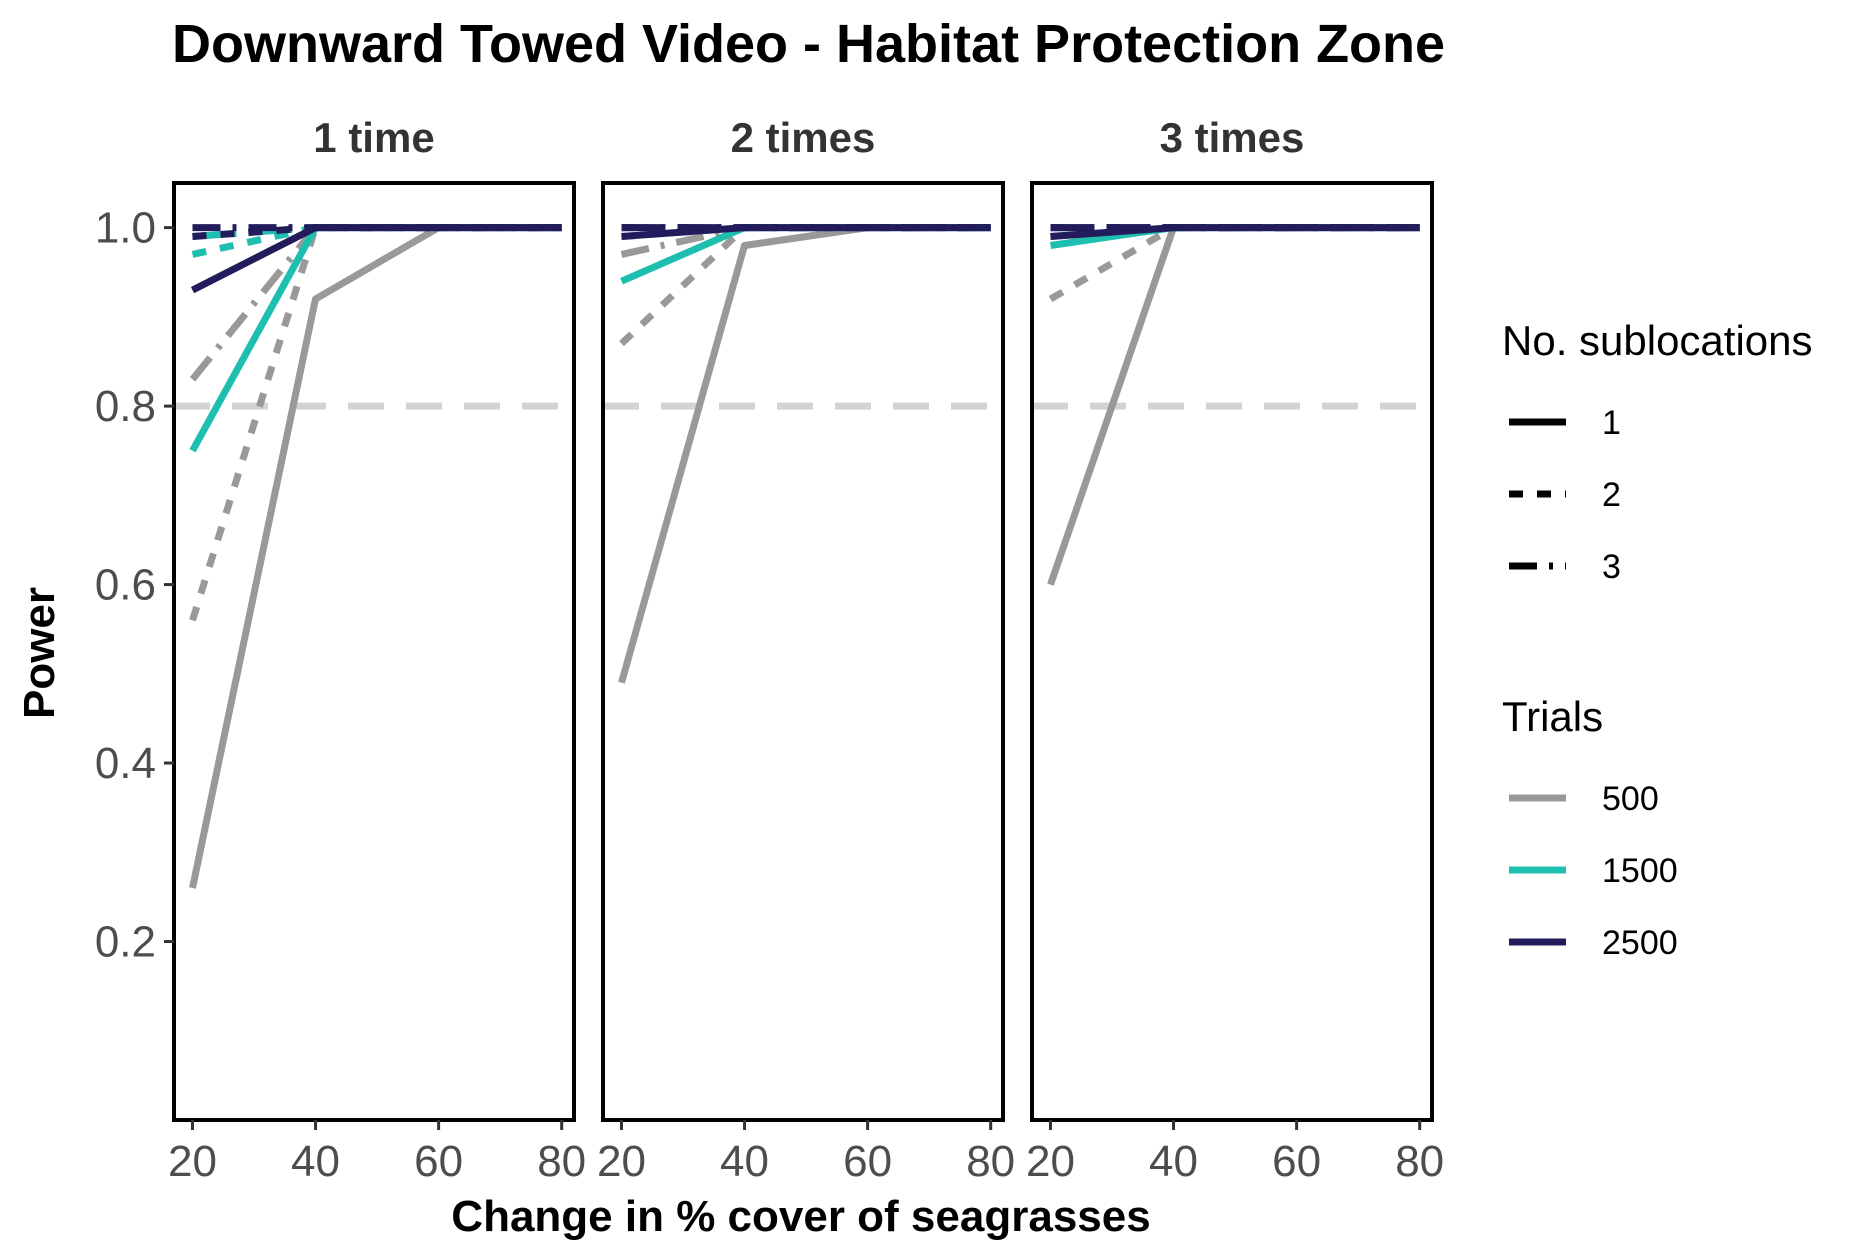  What do you see at coordinates (1657, 340) in the screenshot?
I see `legend-title-sublocations: No. sublocations` at bounding box center [1657, 340].